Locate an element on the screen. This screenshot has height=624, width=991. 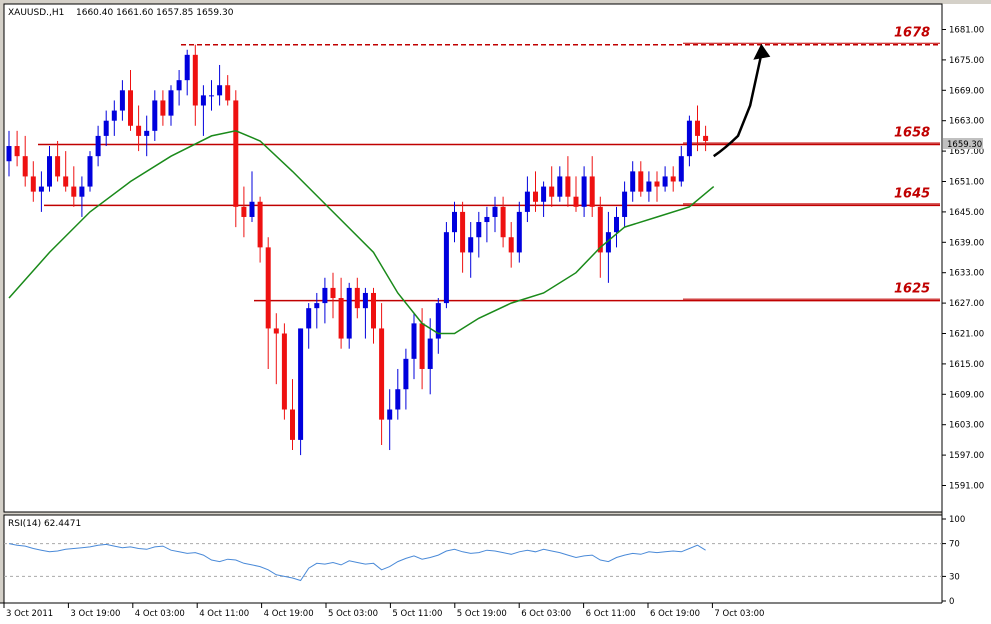
rsi-plot-area is located at coordinates (473, 559).